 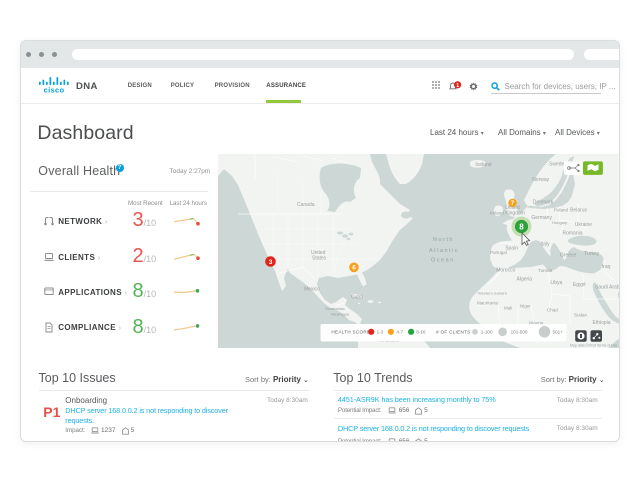 What do you see at coordinates (508, 308) in the screenshot?
I see `svg-text: Mali` at bounding box center [508, 308].